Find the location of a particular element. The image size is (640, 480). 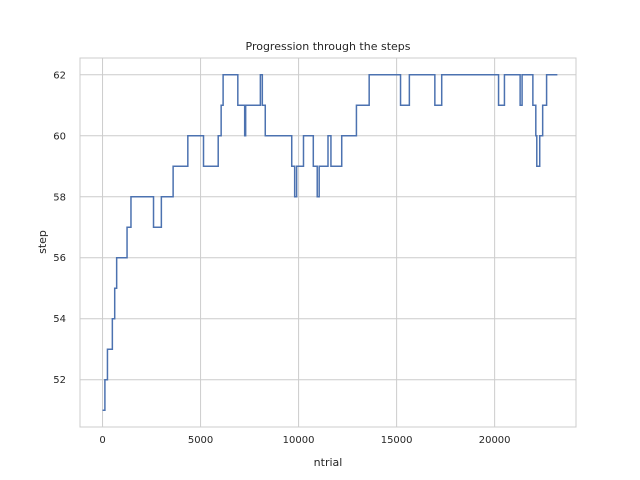

chart-title: Progression through the steps is located at coordinates (328, 46).